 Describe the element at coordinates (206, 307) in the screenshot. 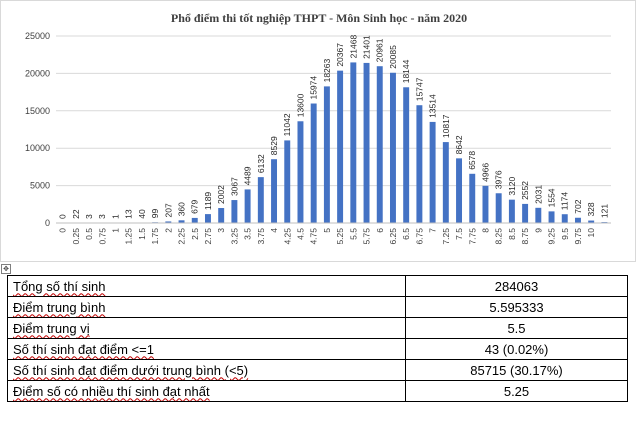

I see `row-label: Điểm trung bình` at that location.